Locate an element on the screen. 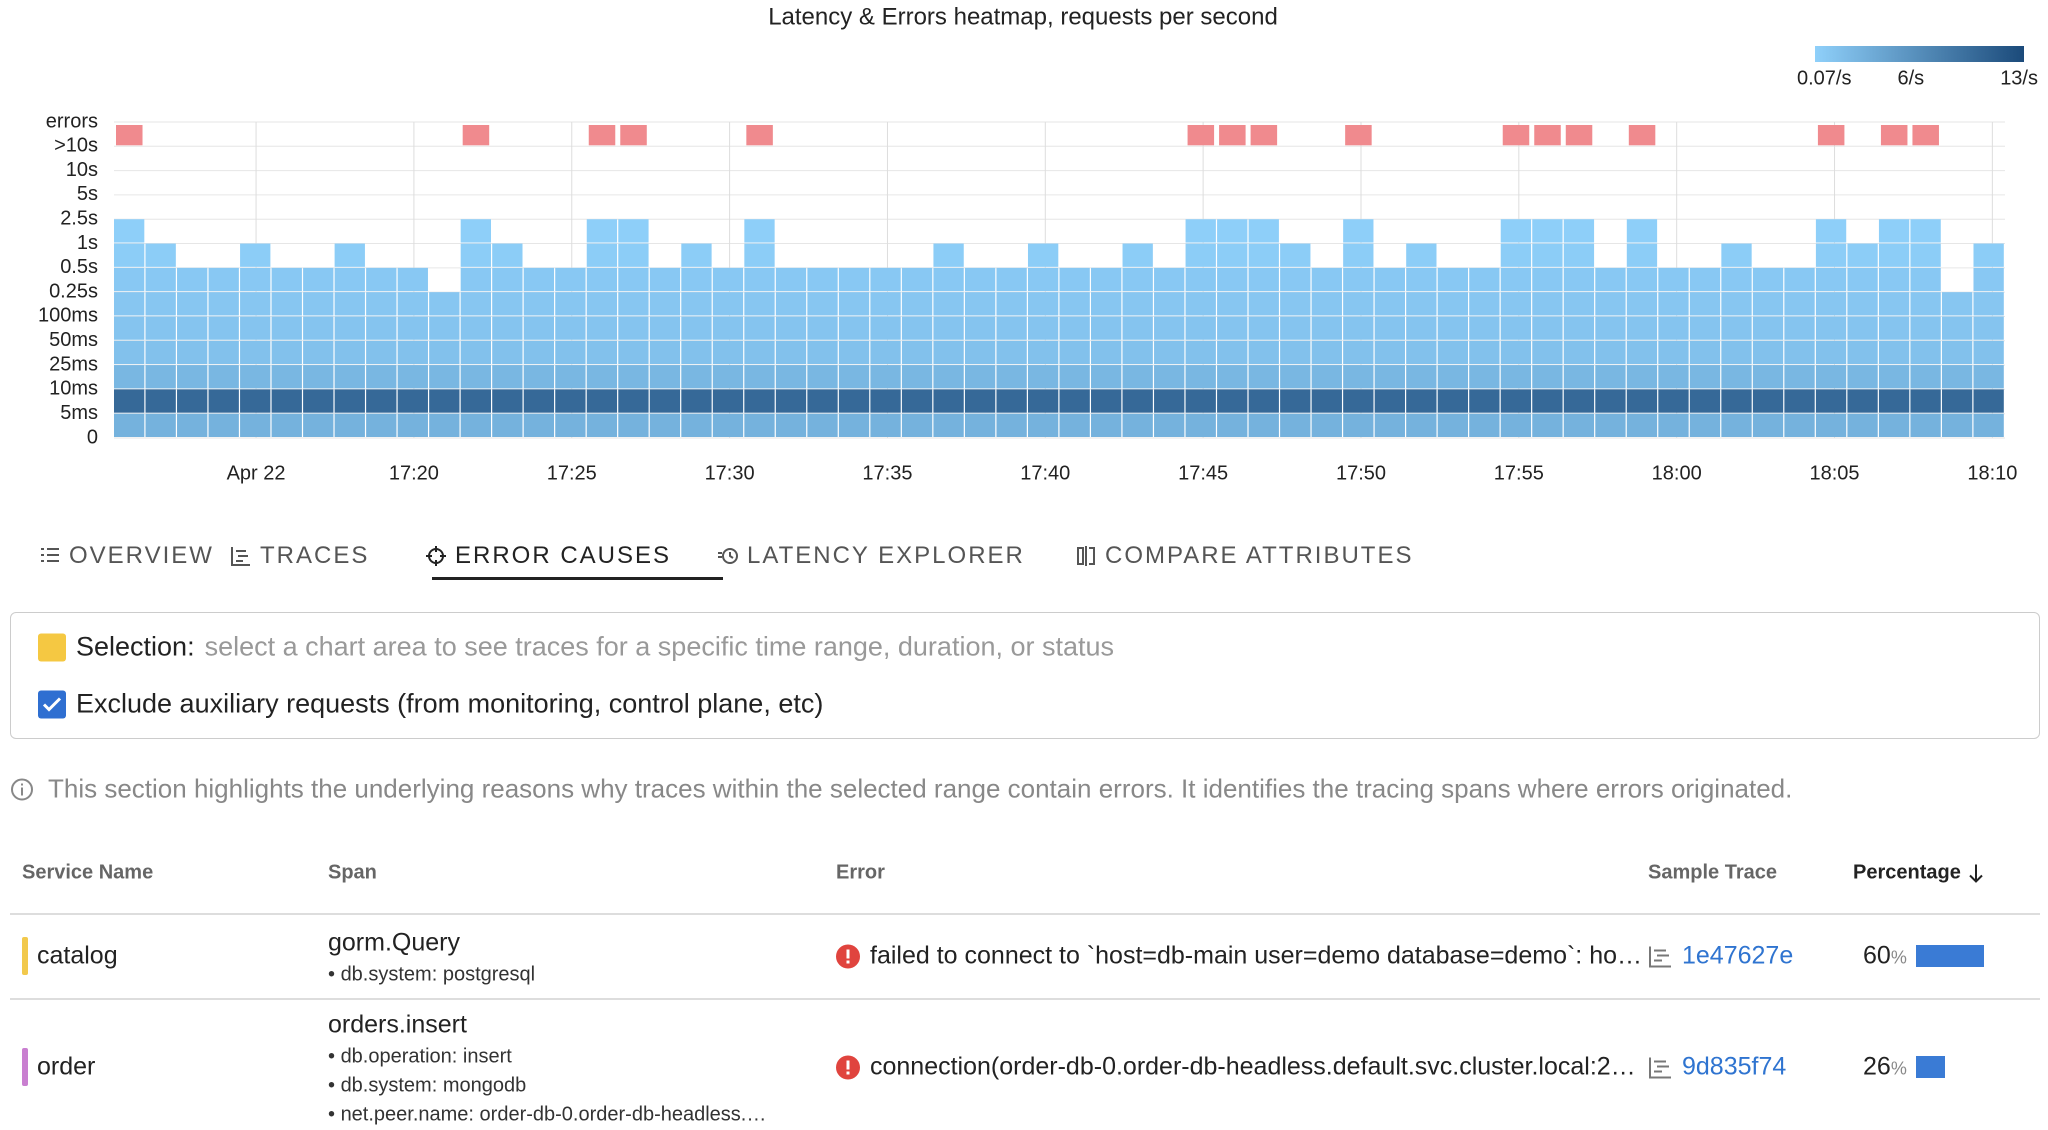 This screenshot has width=2048, height=1130. tab-label: LATENCY EXPLORER is located at coordinates (886, 555).